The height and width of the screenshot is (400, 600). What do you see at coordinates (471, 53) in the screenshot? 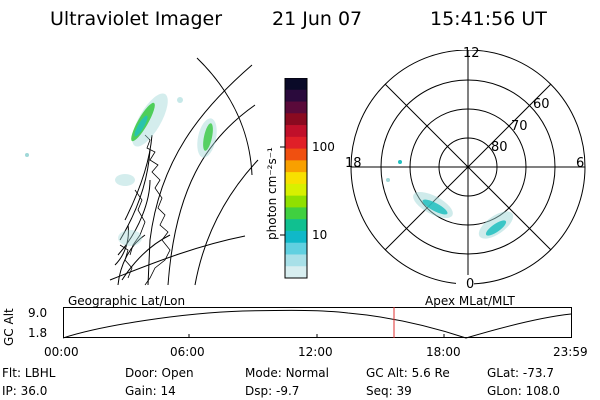
I see `mlt-label-12: 12` at bounding box center [471, 53].